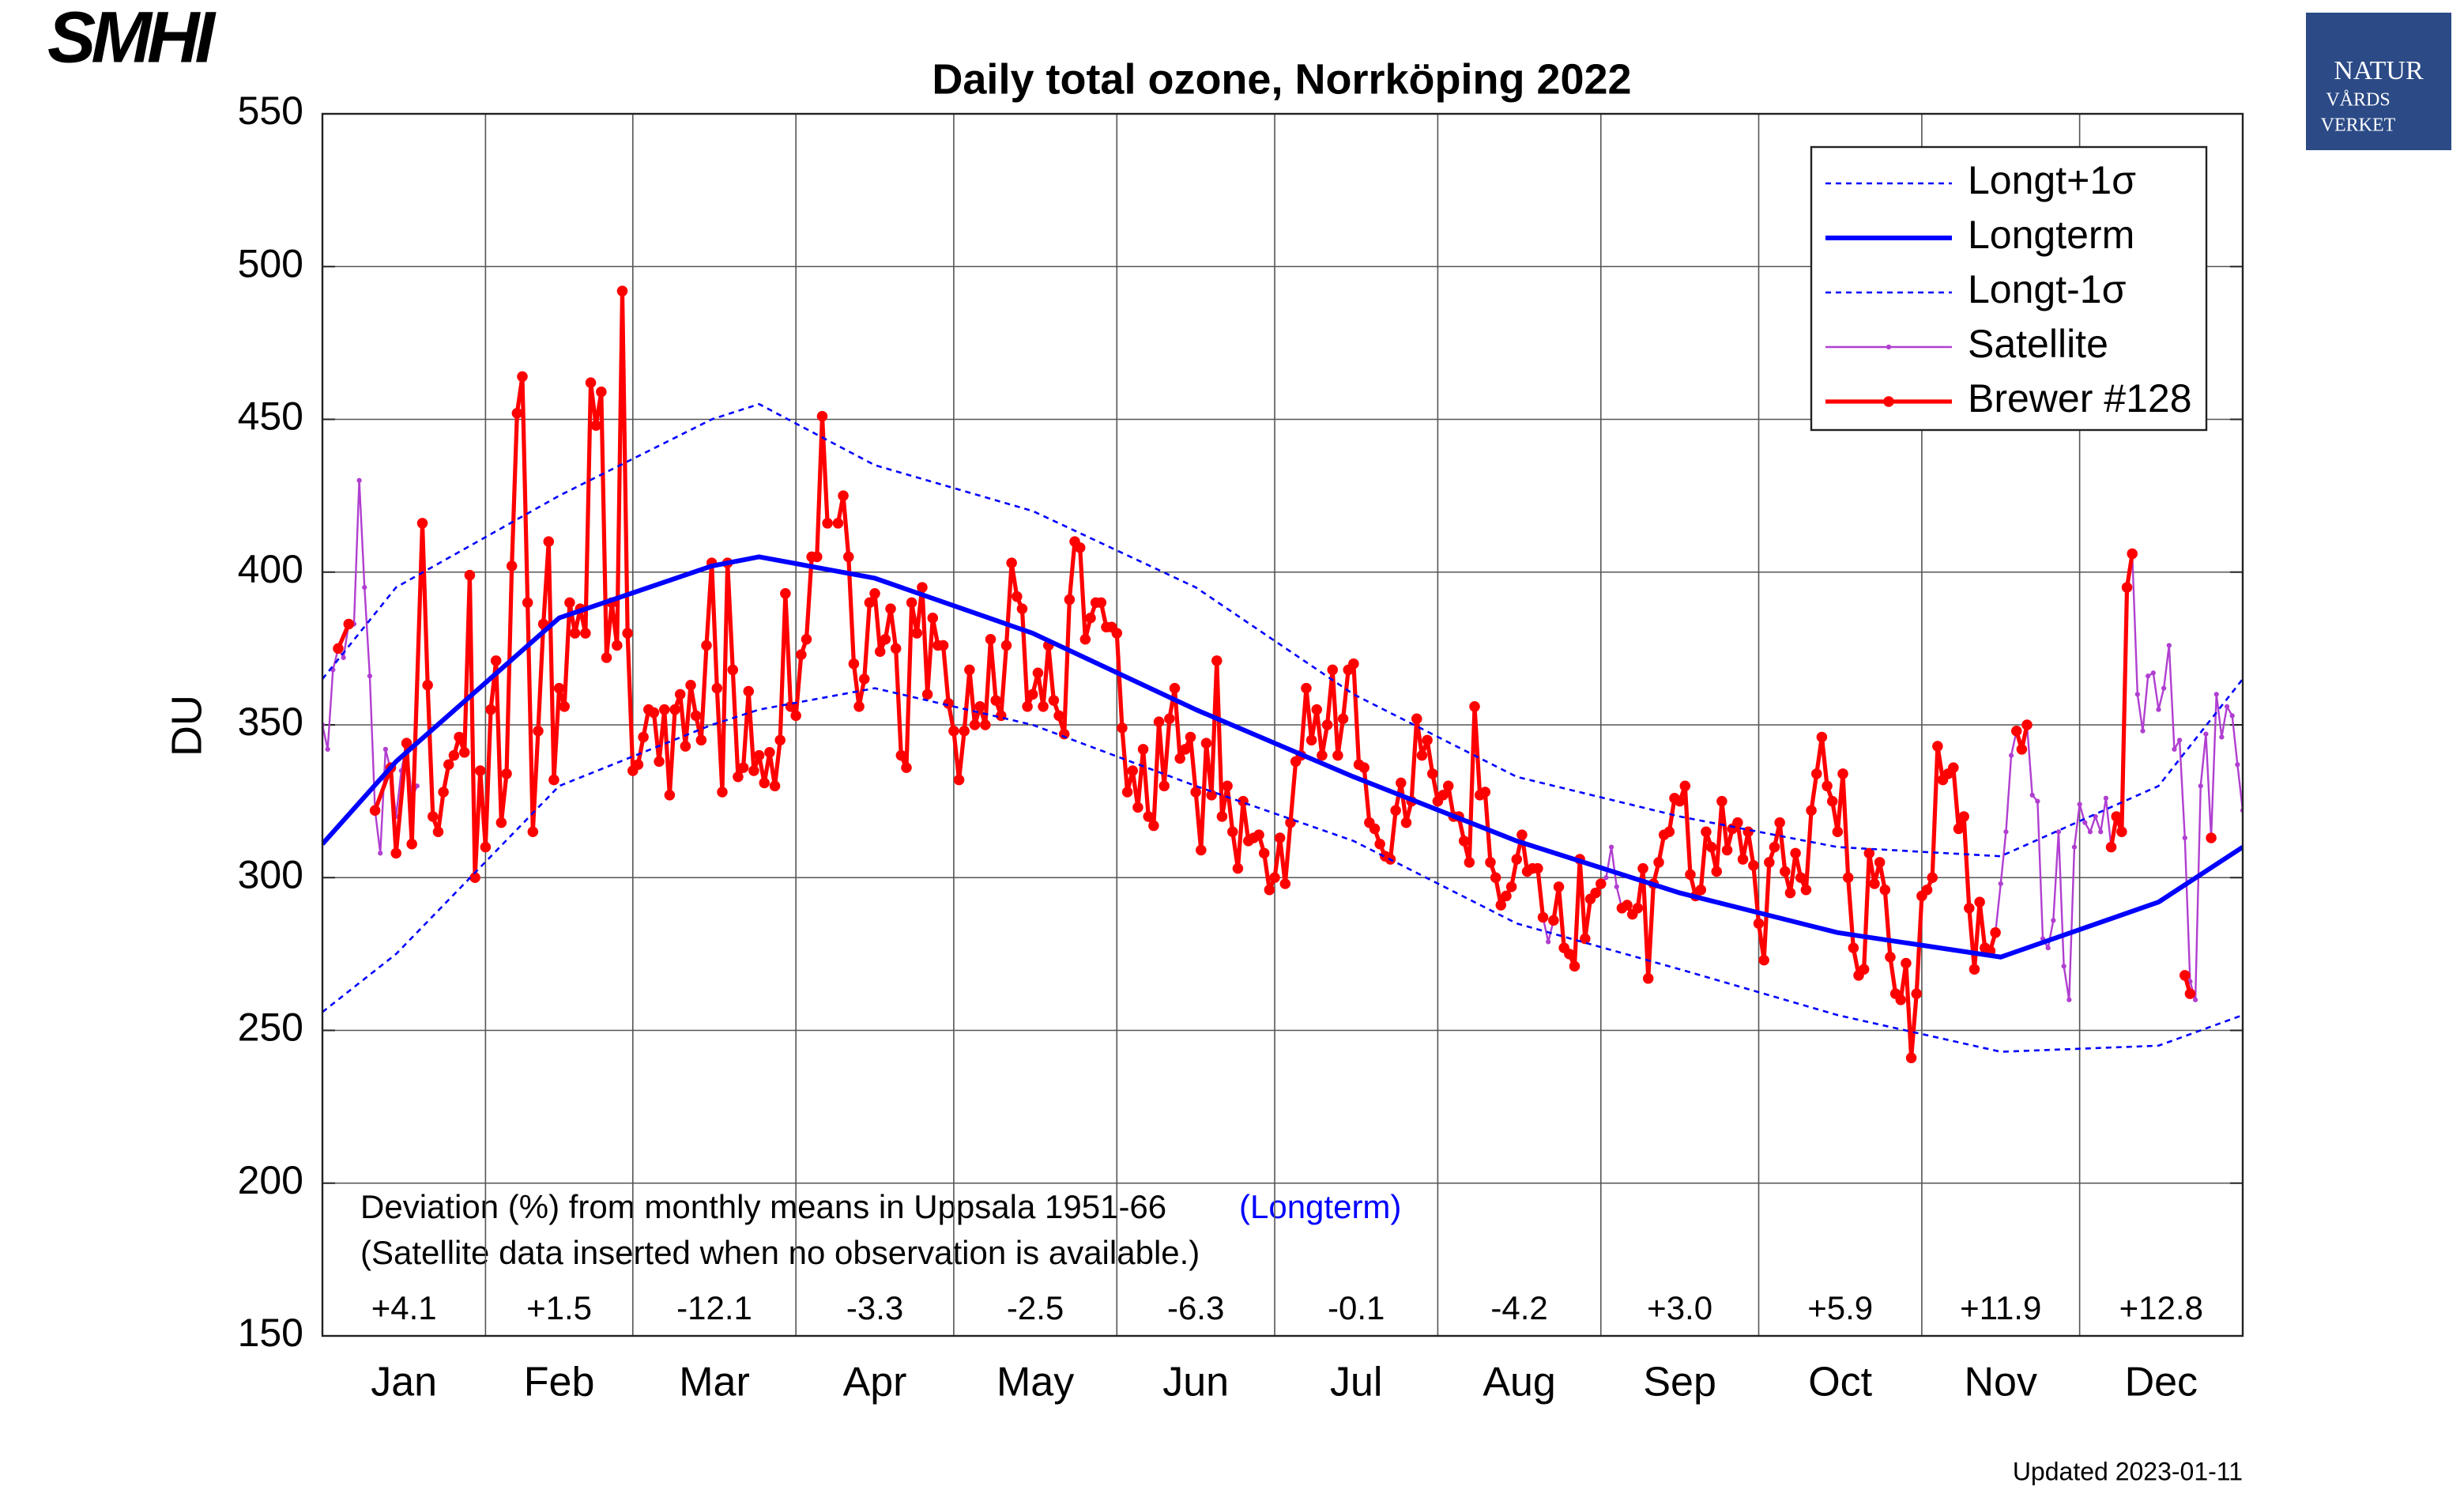 The width and height of the screenshot is (2464, 1494). Describe the element at coordinates (1519, 1382) in the screenshot. I see `x-tick-label: Aug` at that location.